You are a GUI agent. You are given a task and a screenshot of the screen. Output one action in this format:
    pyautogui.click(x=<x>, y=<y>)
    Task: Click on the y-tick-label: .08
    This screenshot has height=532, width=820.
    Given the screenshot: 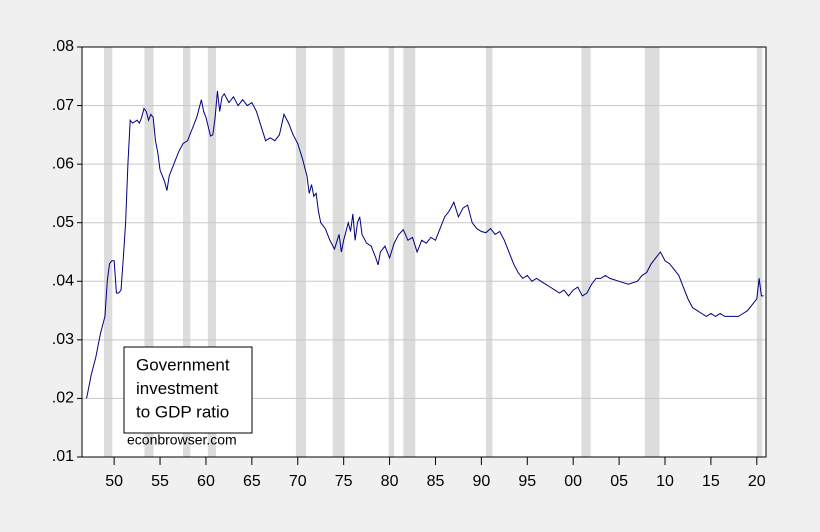 What is the action you would take?
    pyautogui.click(x=63, y=46)
    